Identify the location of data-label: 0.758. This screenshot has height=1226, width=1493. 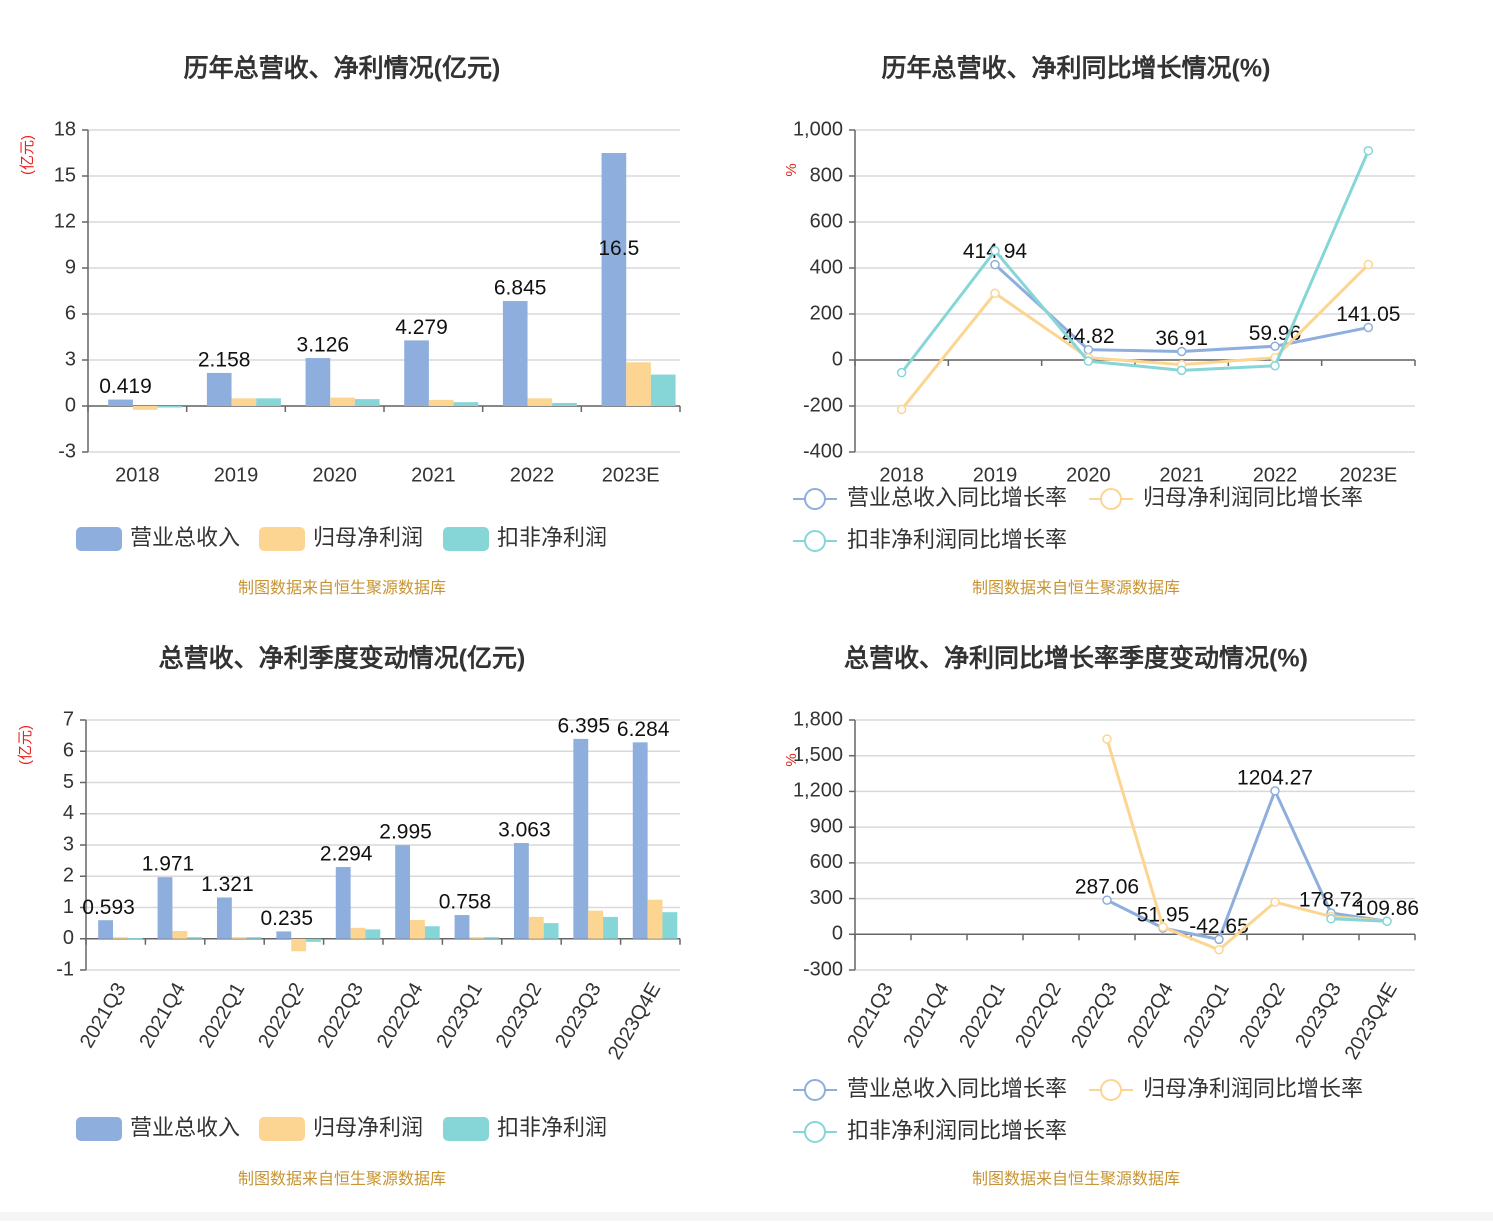
(465, 902).